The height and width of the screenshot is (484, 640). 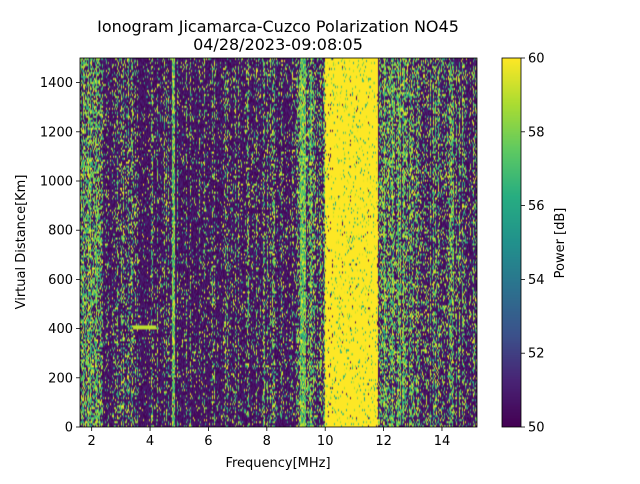 What do you see at coordinates (325, 441) in the screenshot?
I see `x-tick-label: 10` at bounding box center [325, 441].